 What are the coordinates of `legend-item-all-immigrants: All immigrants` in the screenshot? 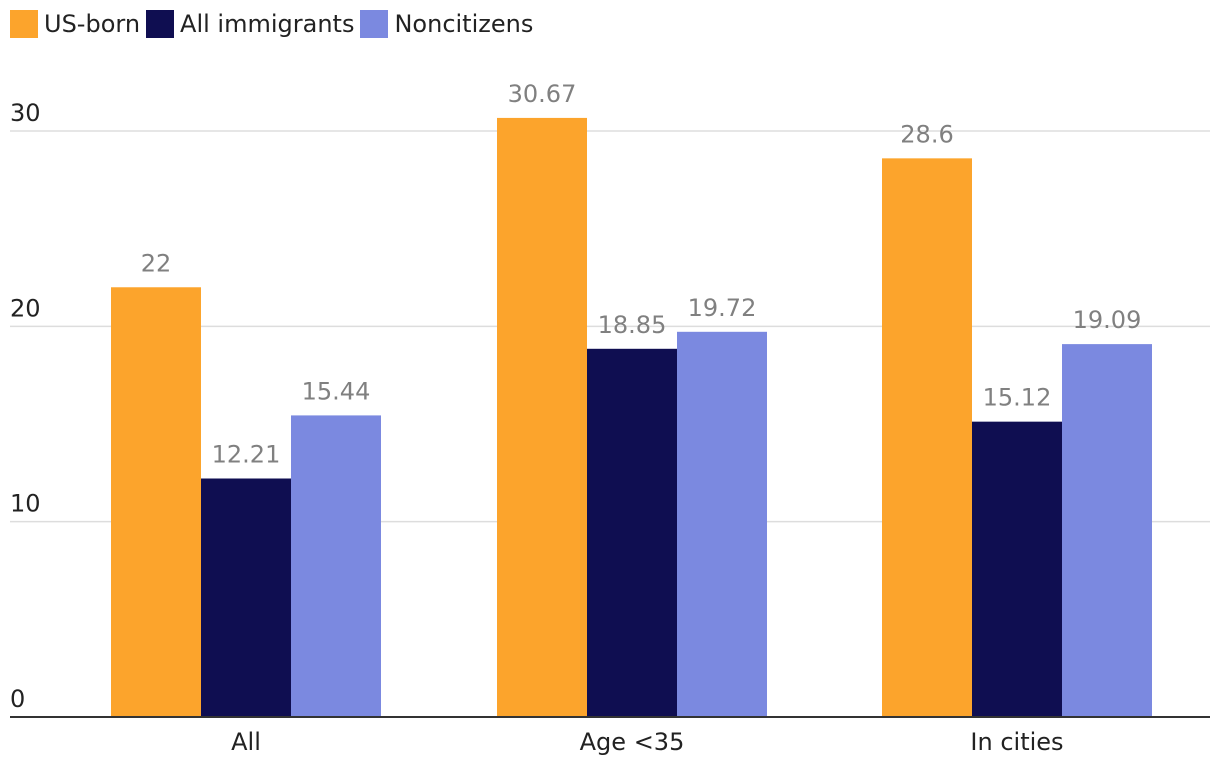 It's located at (250, 24).